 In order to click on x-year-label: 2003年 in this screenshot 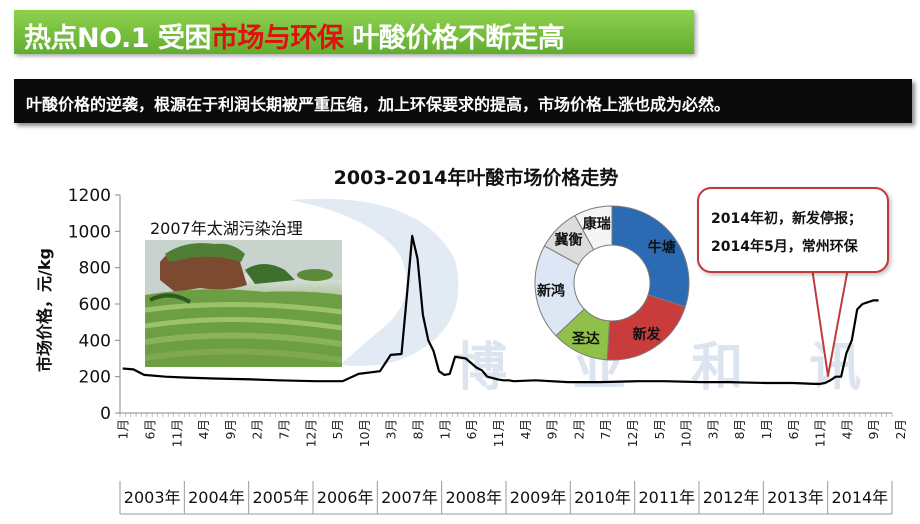, I will do `click(152, 497)`.